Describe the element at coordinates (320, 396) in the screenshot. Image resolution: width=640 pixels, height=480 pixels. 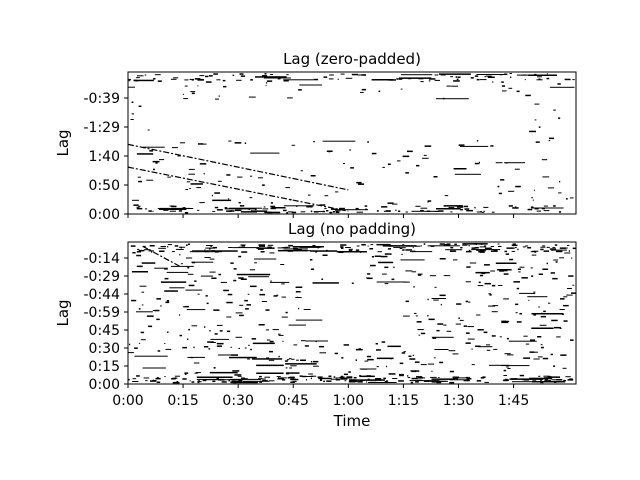
I see `bottom-x-ticks: 0:00 0:15 0:30 0:45 1:00 1:15 1:30 1:45` at that location.